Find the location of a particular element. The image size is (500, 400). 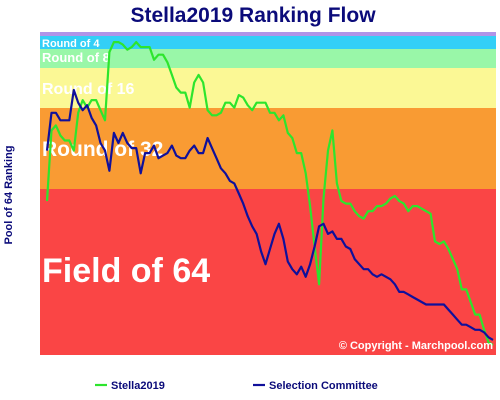

band-label: Round of 32 is located at coordinates (102, 149).